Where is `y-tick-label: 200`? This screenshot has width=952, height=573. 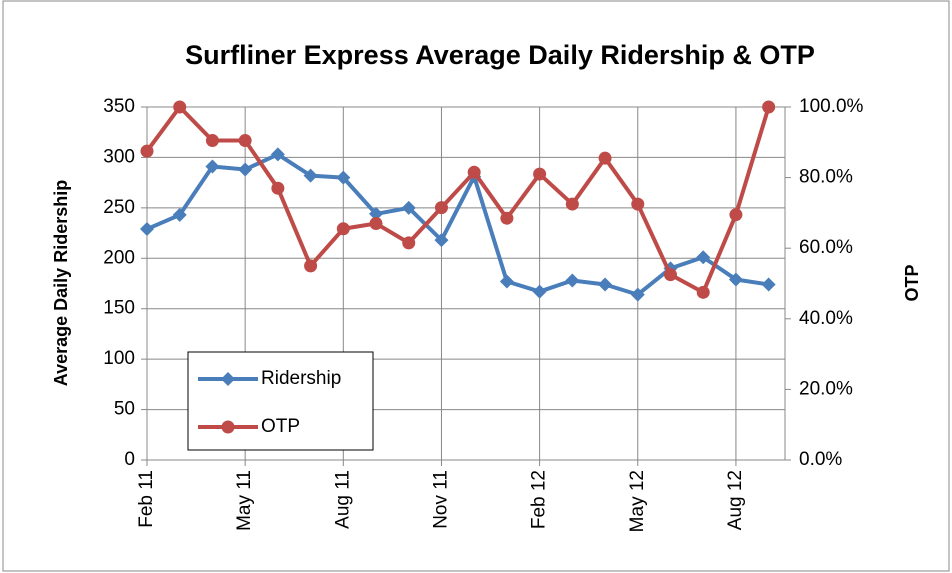 y-tick-label: 200 is located at coordinates (119, 257).